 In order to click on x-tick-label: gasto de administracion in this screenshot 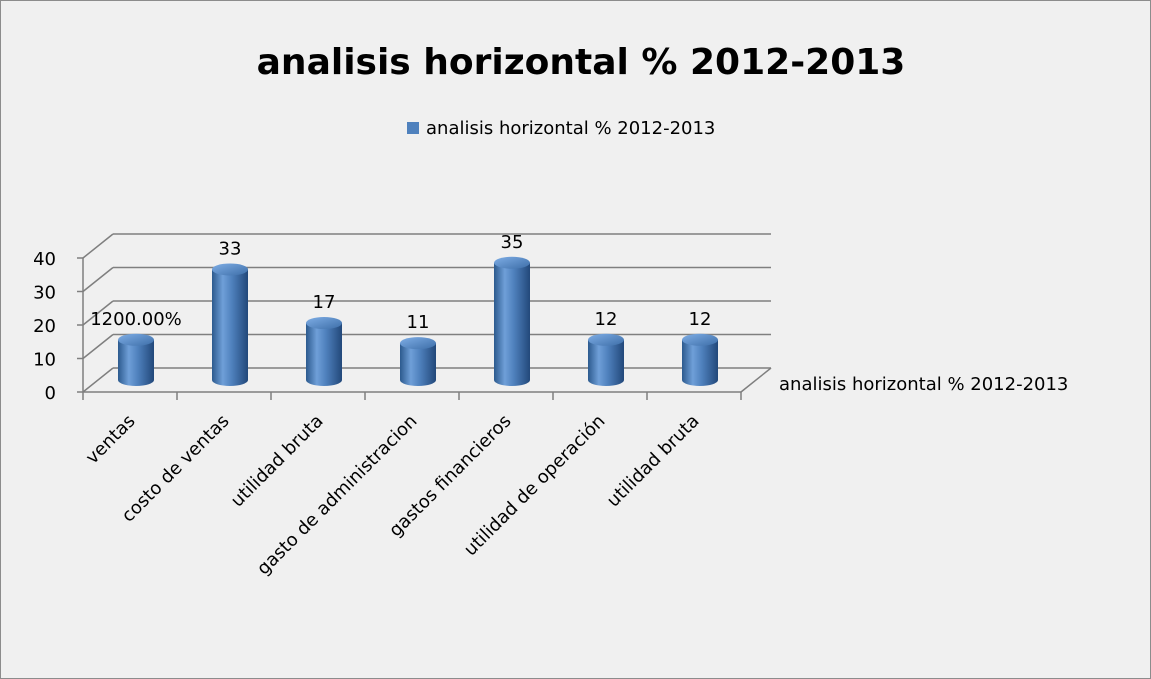, I will do `click(337, 495)`.